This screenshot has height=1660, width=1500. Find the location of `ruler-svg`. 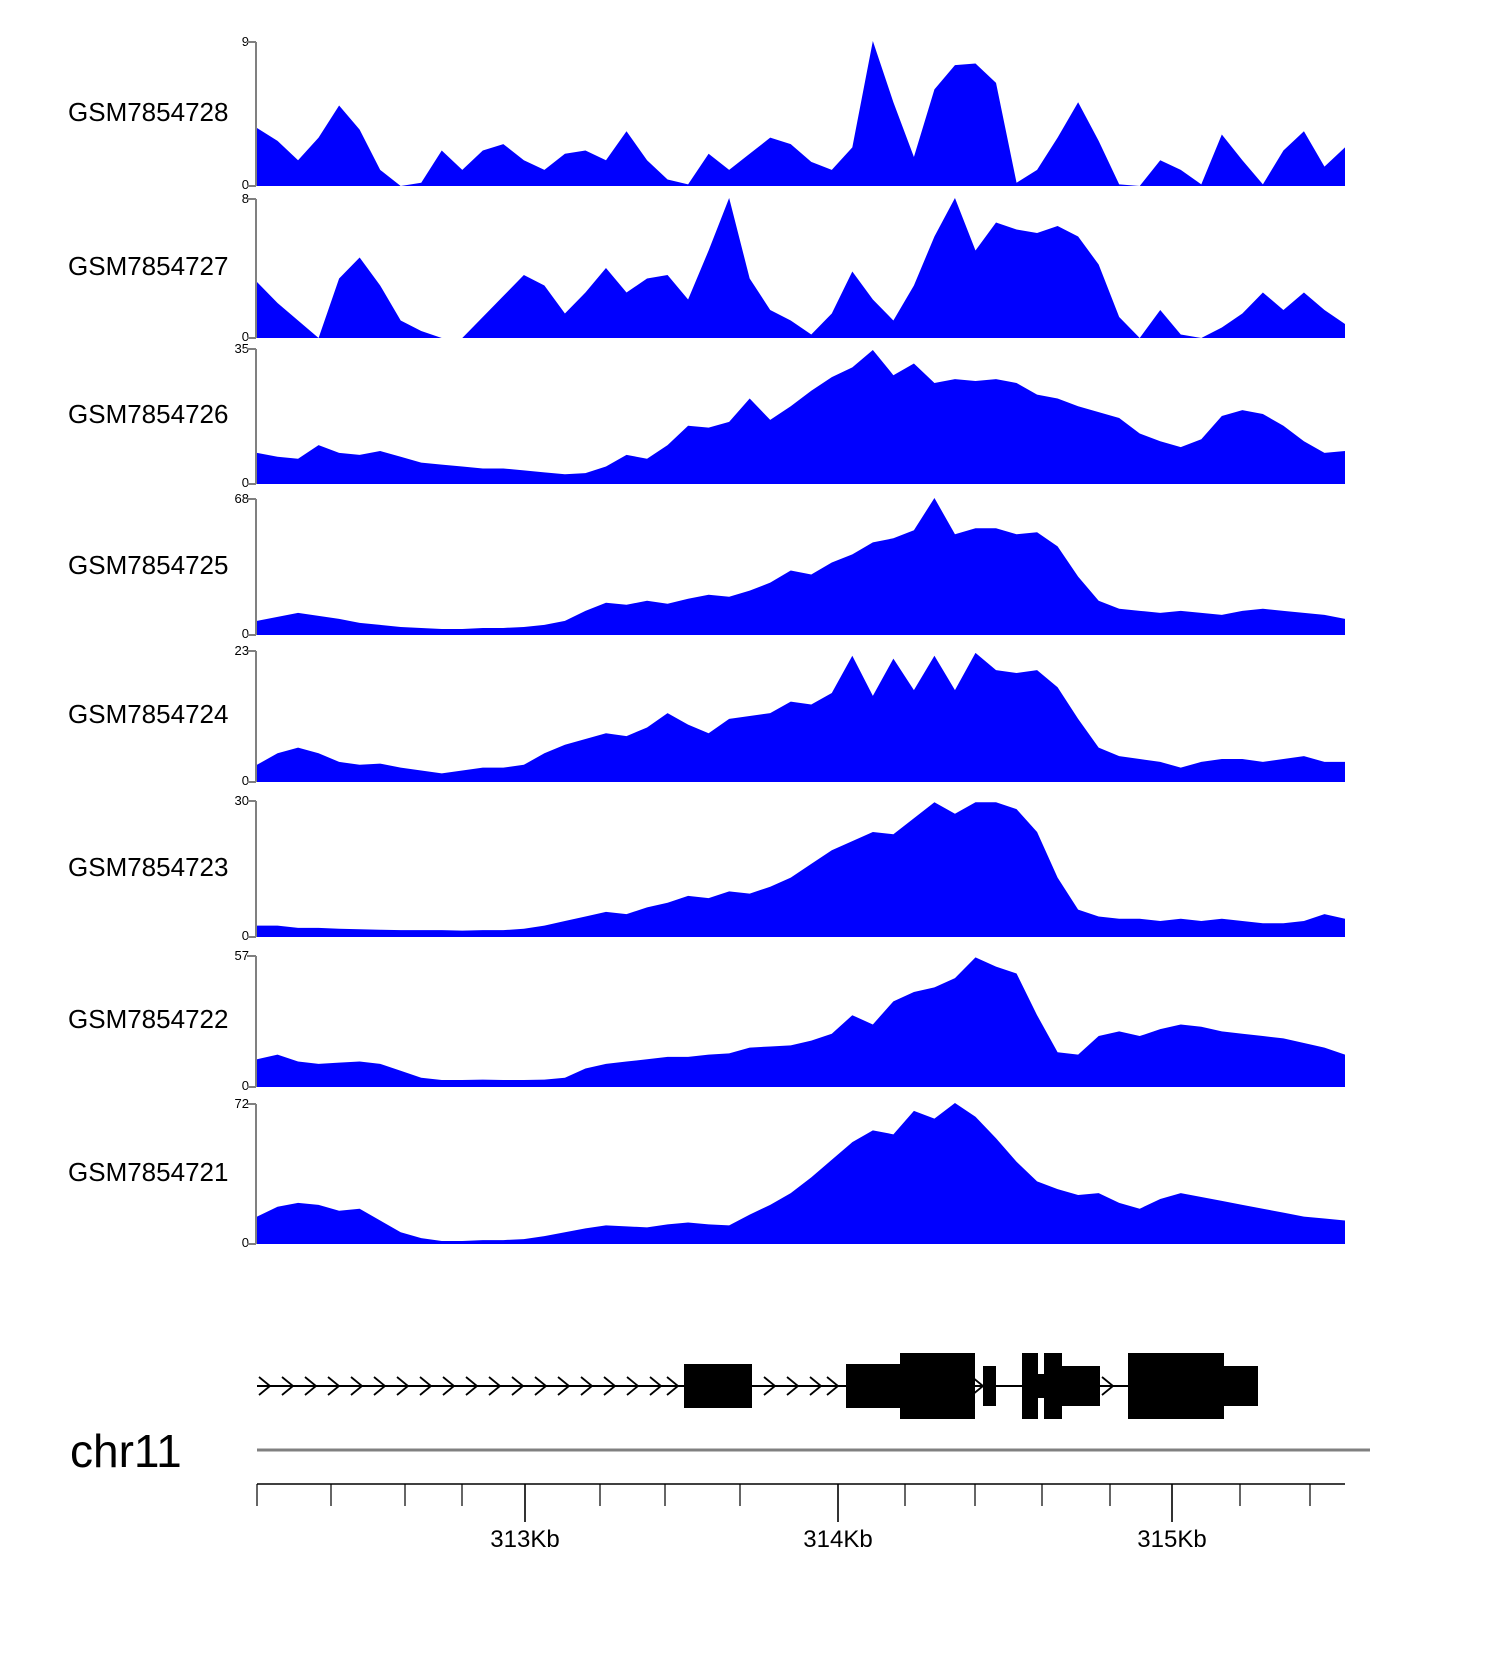

ruler-svg is located at coordinates (813, 1485).